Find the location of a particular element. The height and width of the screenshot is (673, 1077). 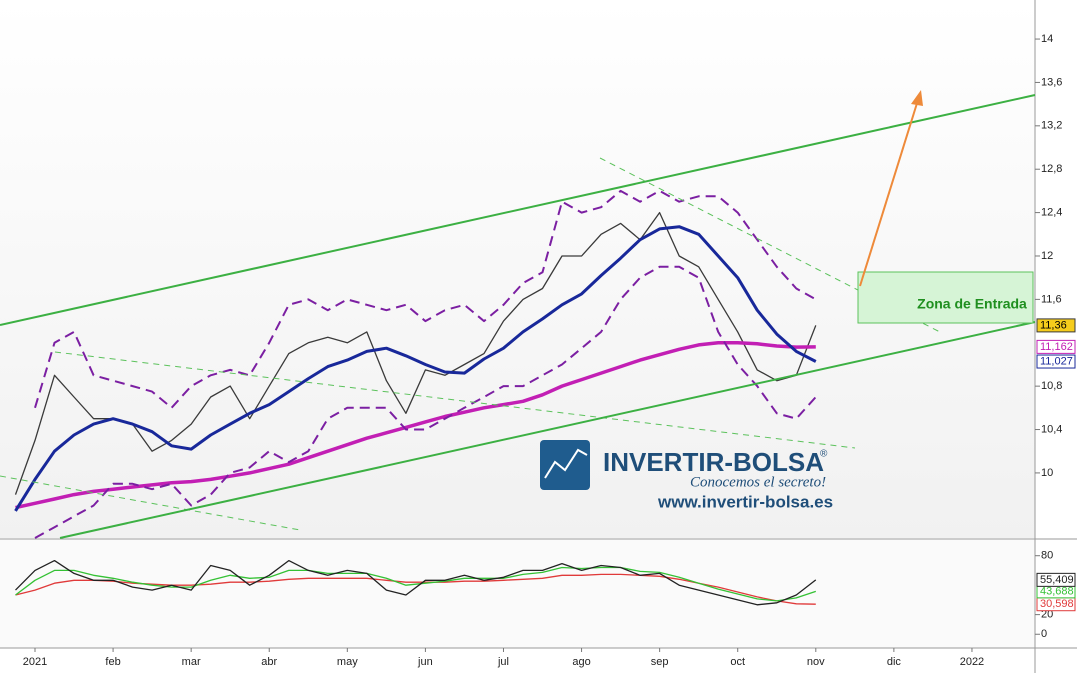

value-label: 11,162 is located at coordinates (1056, 347).